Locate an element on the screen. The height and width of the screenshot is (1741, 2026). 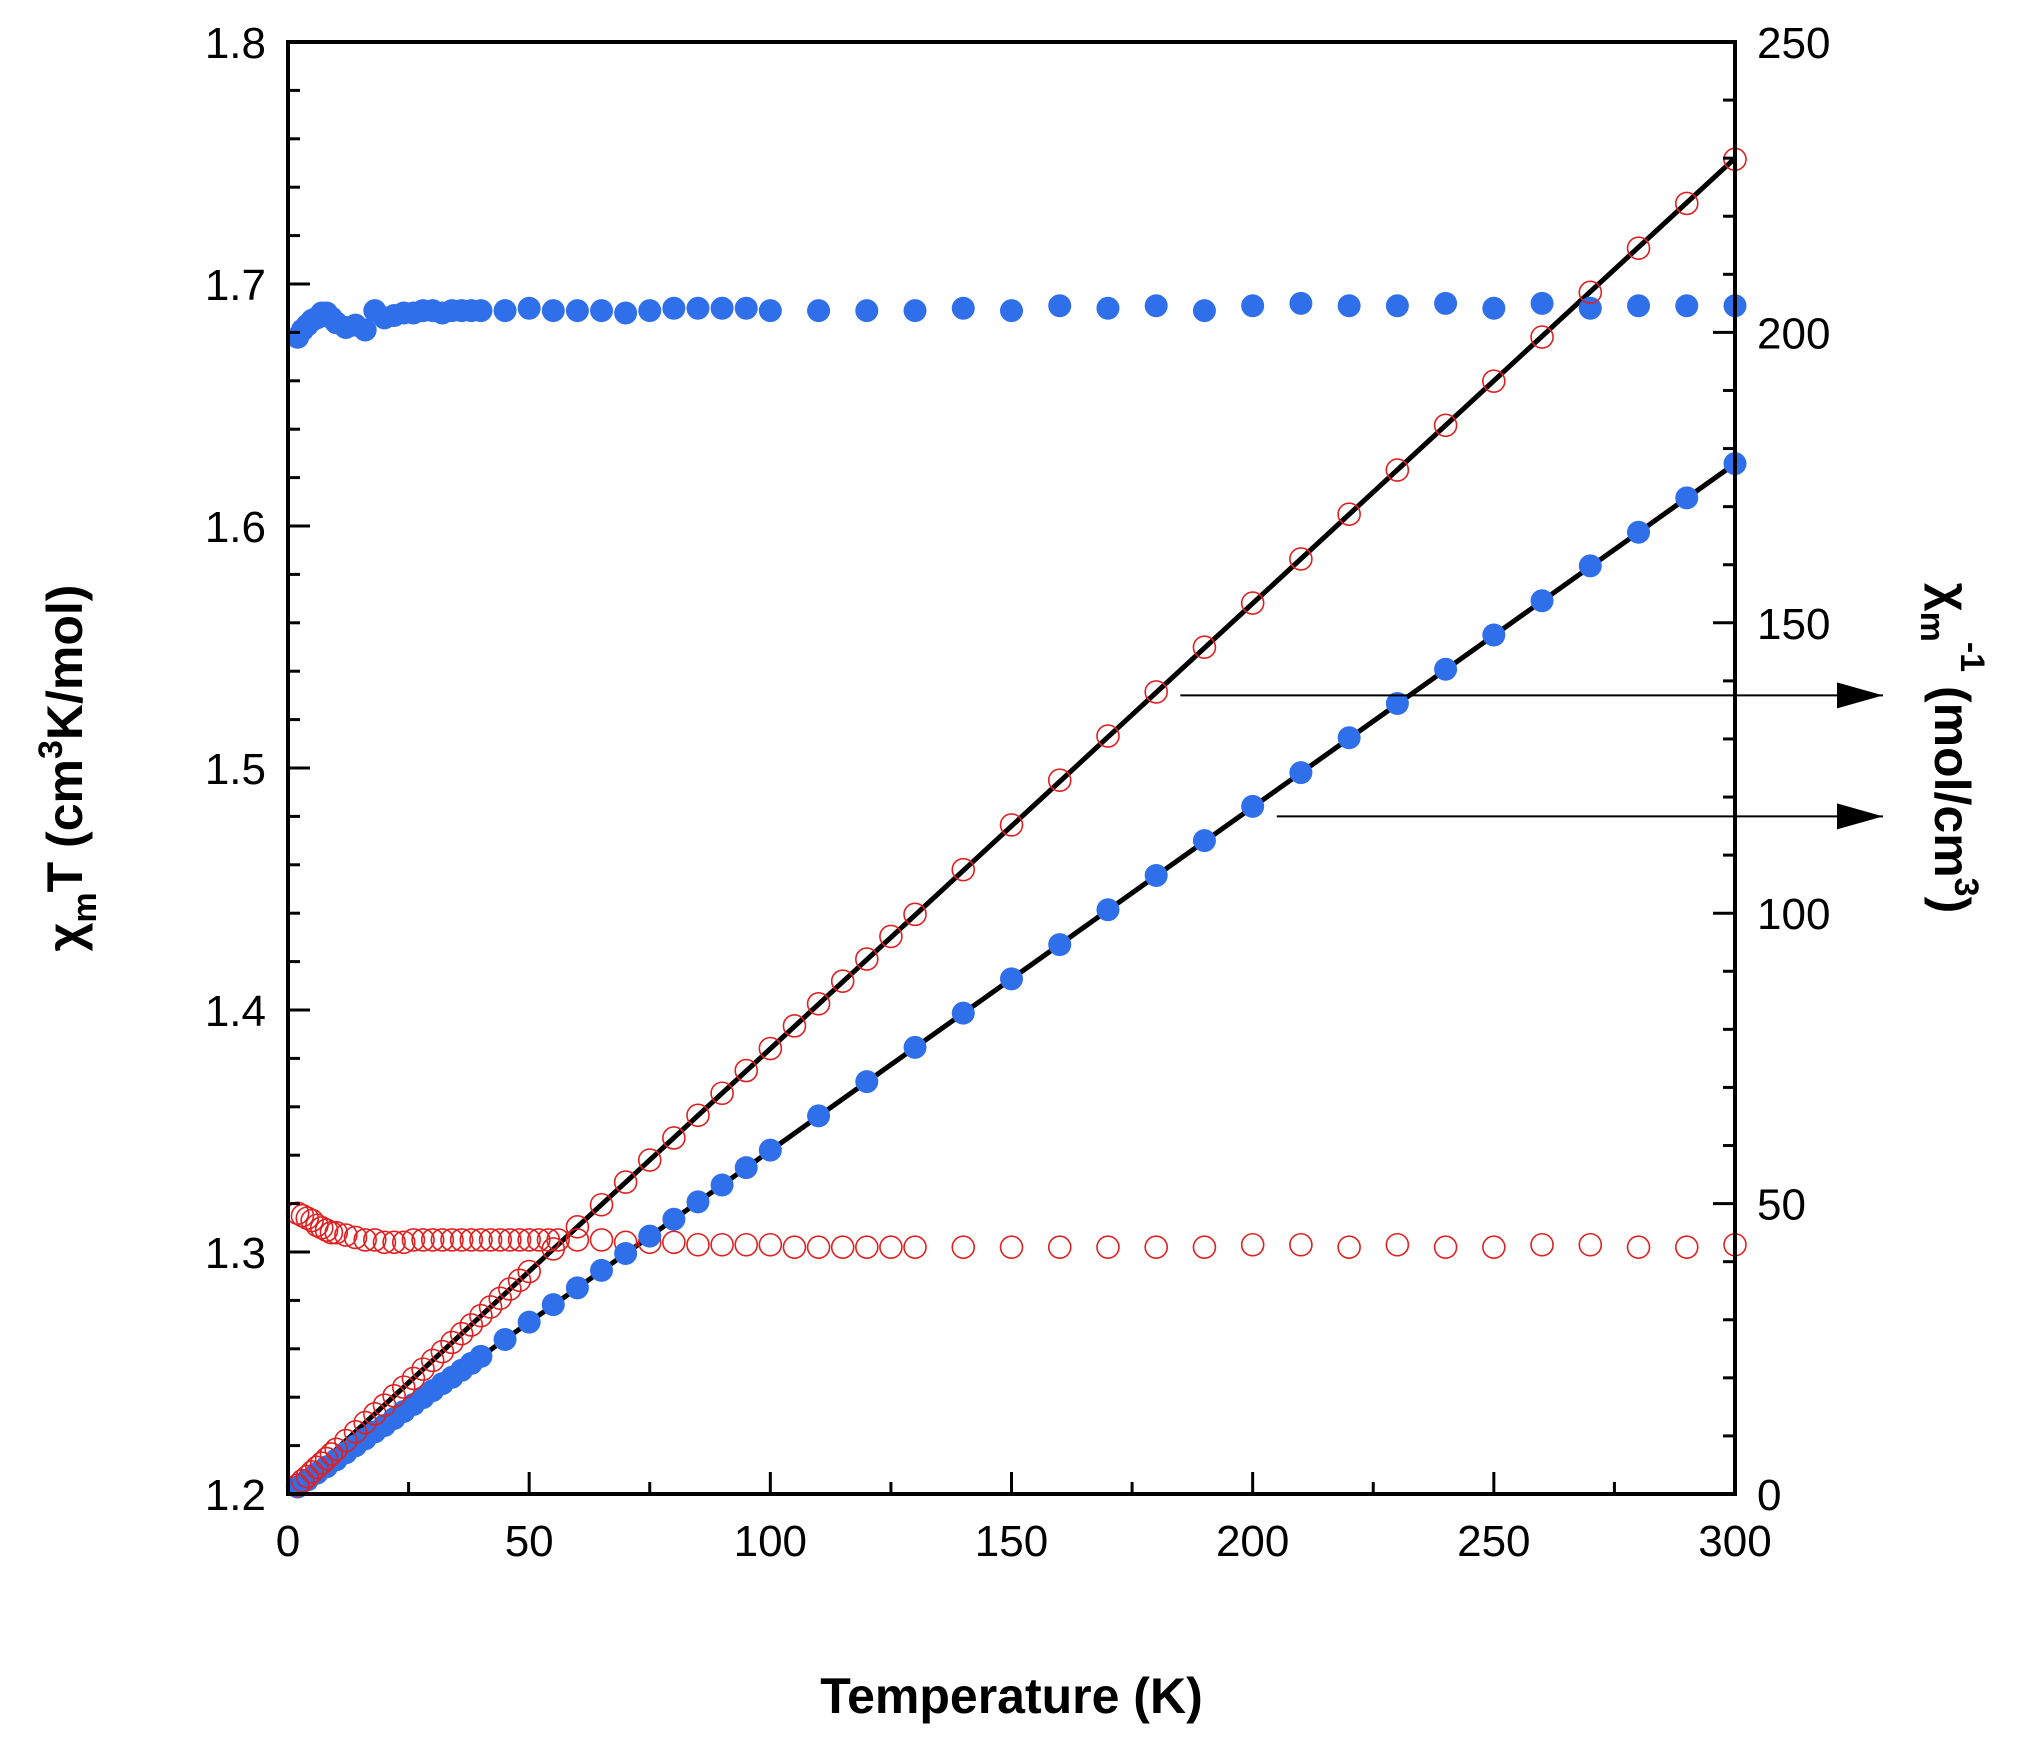
y-axis-right-title: χm-1 (mol/cm3) is located at coordinates (1952, 748).